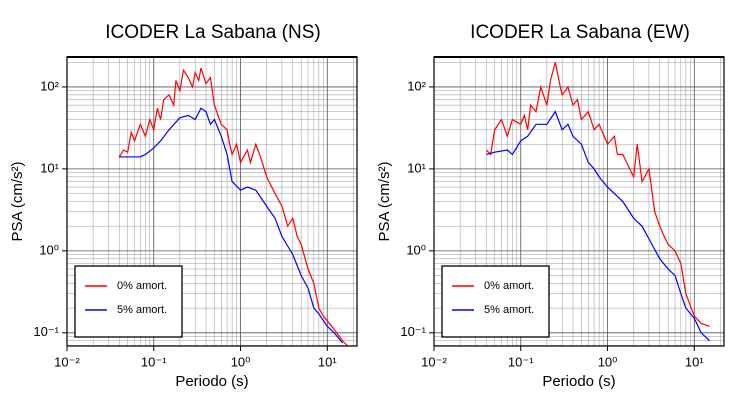 Image resolution: width=730 pixels, height=400 pixels. I want to click on chart-title: ICODER La Sabana (EW), so click(580, 32).